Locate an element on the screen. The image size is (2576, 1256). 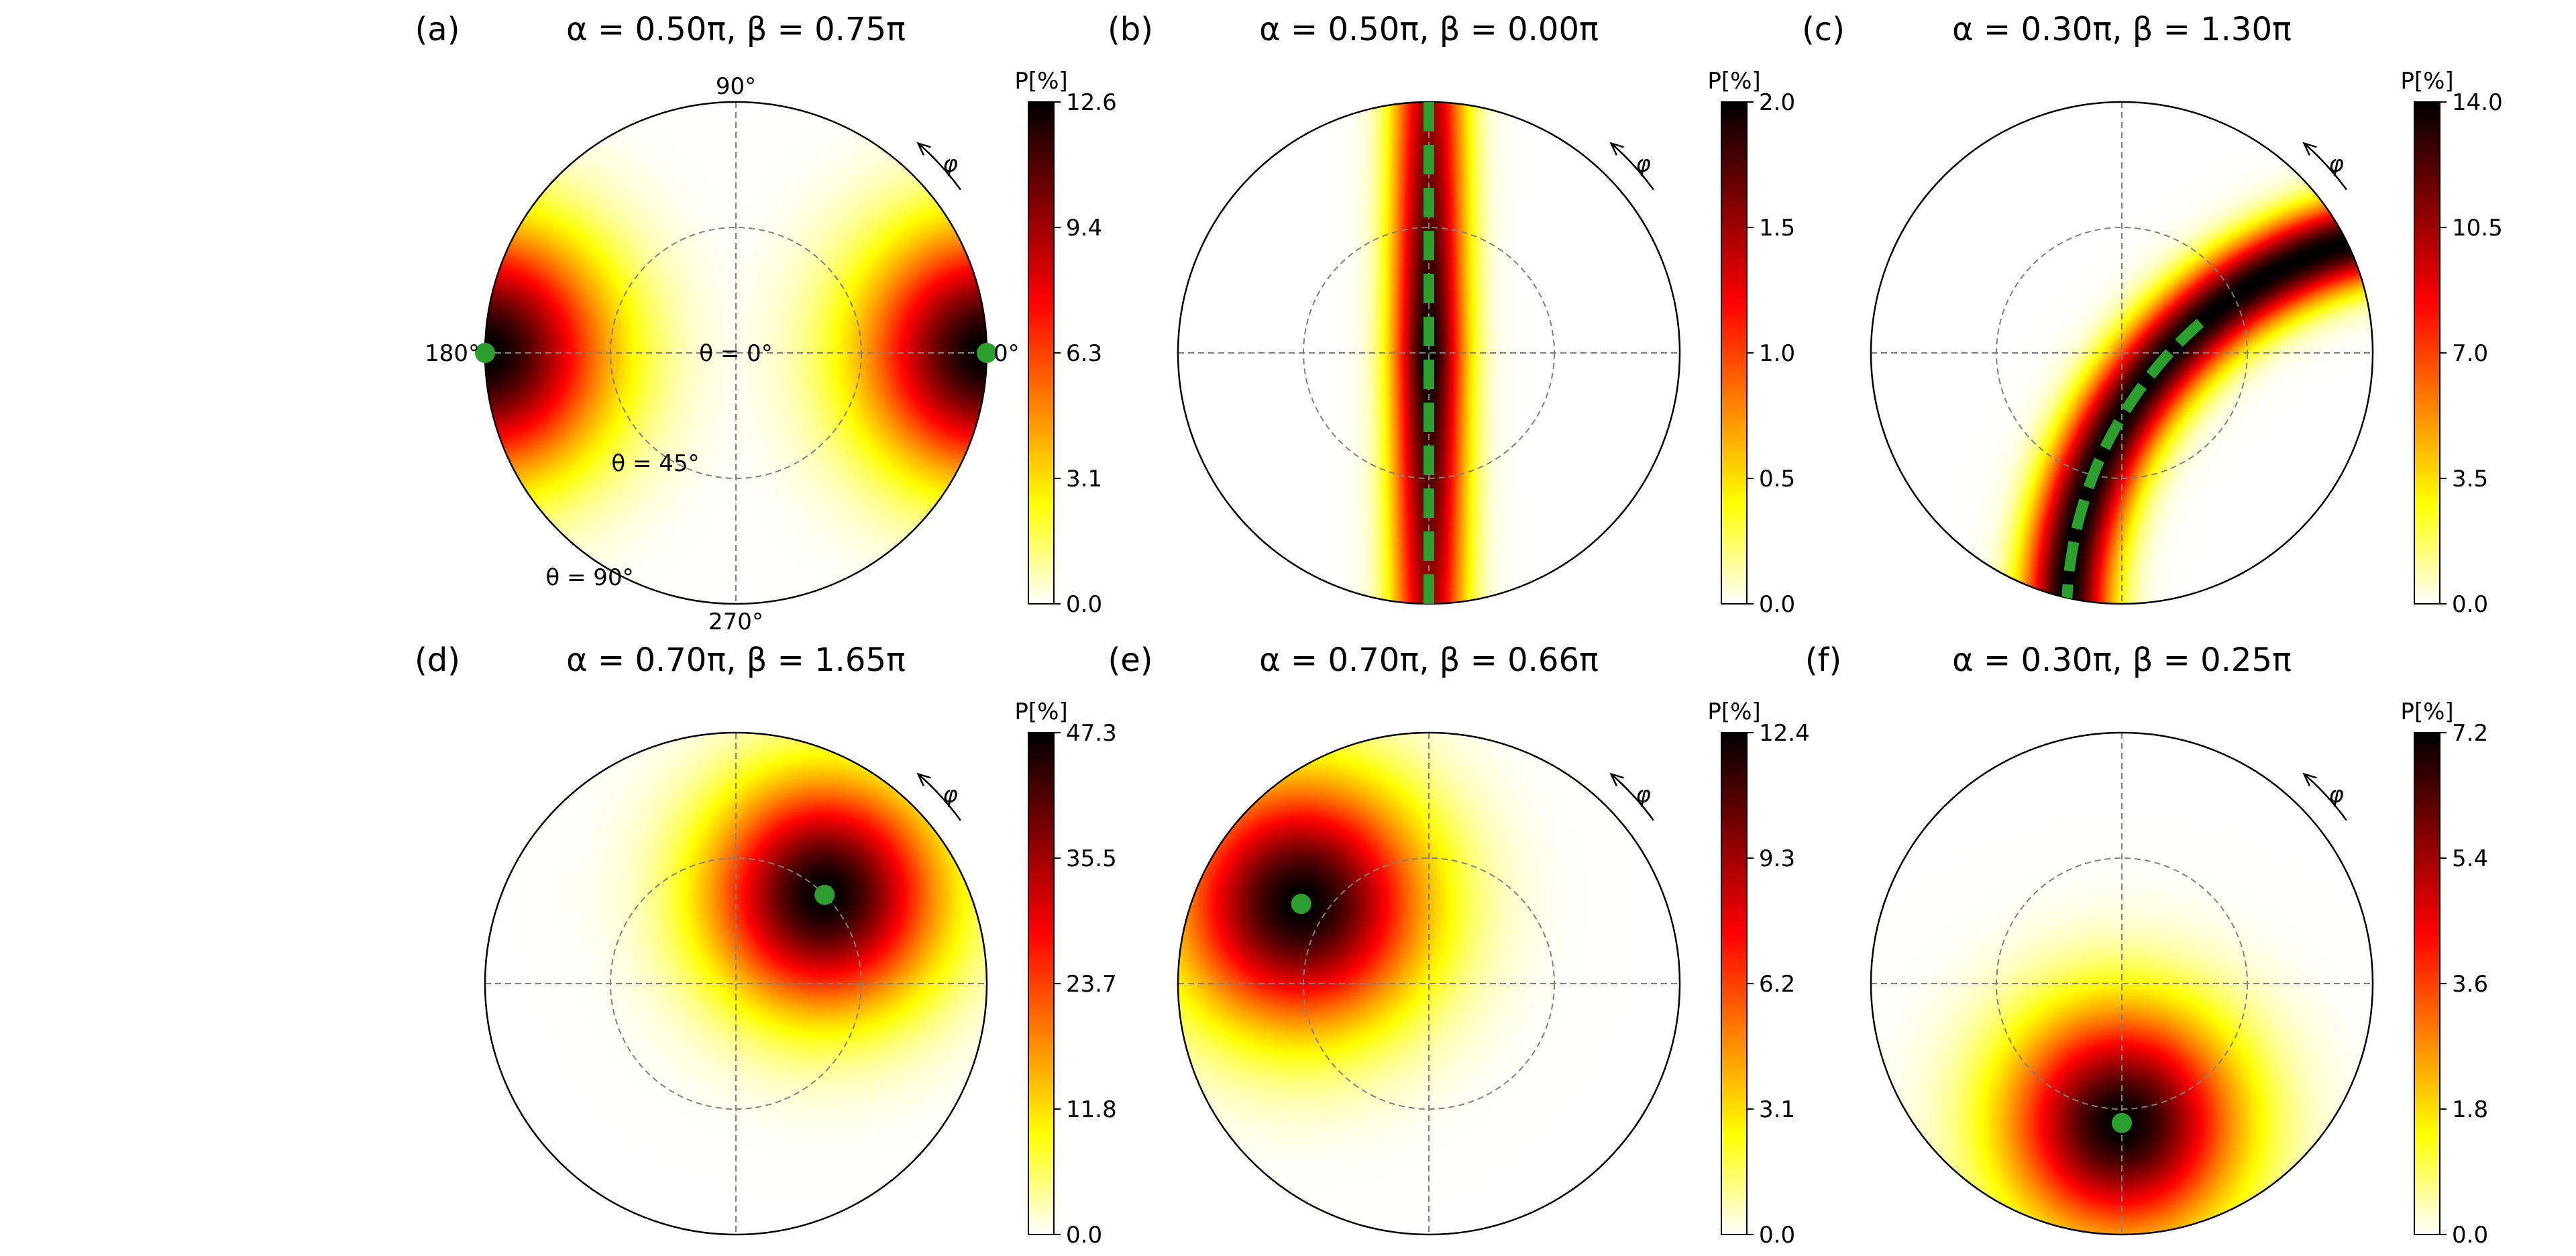
polar-panel: (f) α = 0.30π, β = 0.25π φ is located at coordinates (2089, 938).